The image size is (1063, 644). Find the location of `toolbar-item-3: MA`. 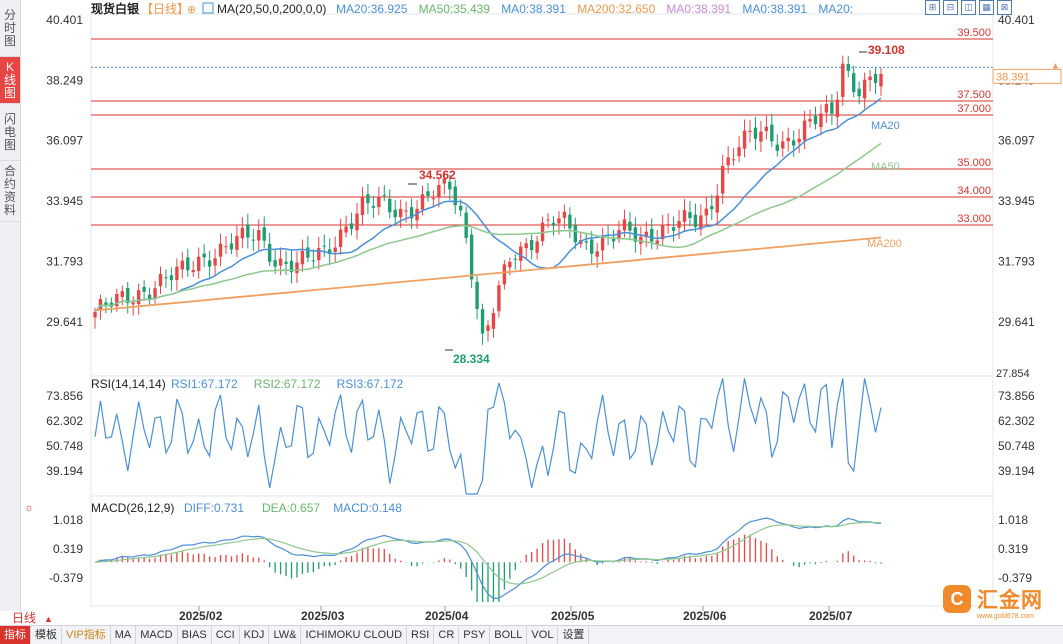

toolbar-item-3: MA is located at coordinates (124, 635).